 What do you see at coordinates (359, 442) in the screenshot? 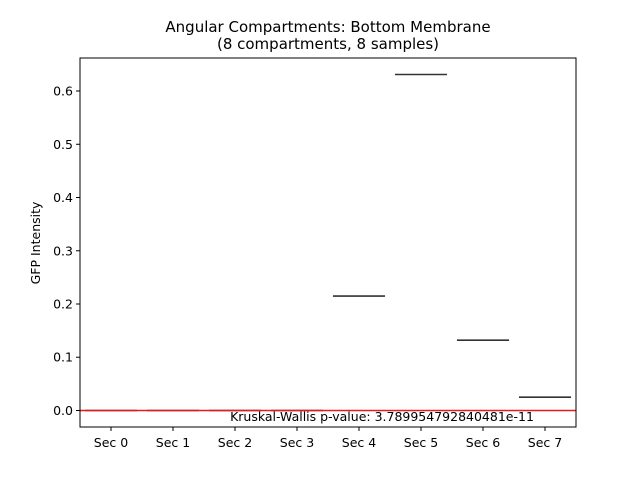
I see `x-tick-label: Sec 4` at bounding box center [359, 442].